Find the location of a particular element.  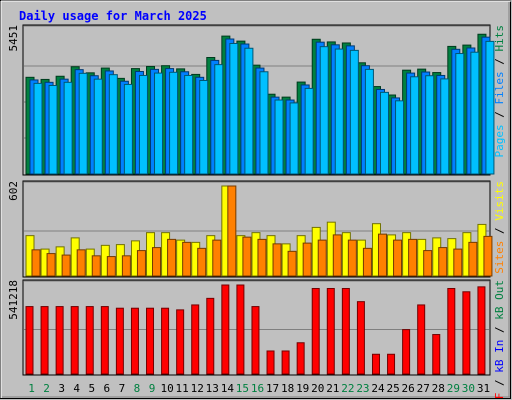

x-tick-label: 19 is located at coordinates (302, 388).